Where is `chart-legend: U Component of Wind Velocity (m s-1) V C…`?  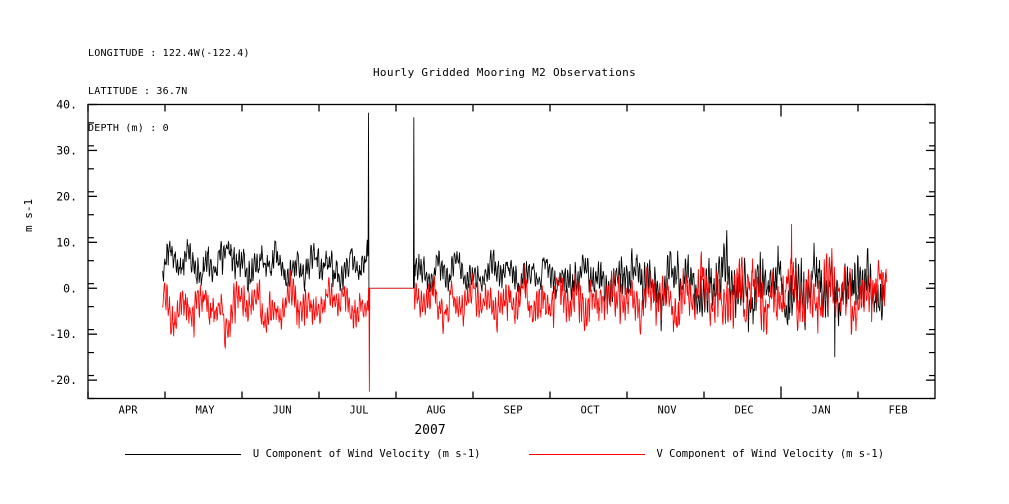
chart-legend: U Component of Wind Velocity (m s-1) V C… is located at coordinates (504, 454).